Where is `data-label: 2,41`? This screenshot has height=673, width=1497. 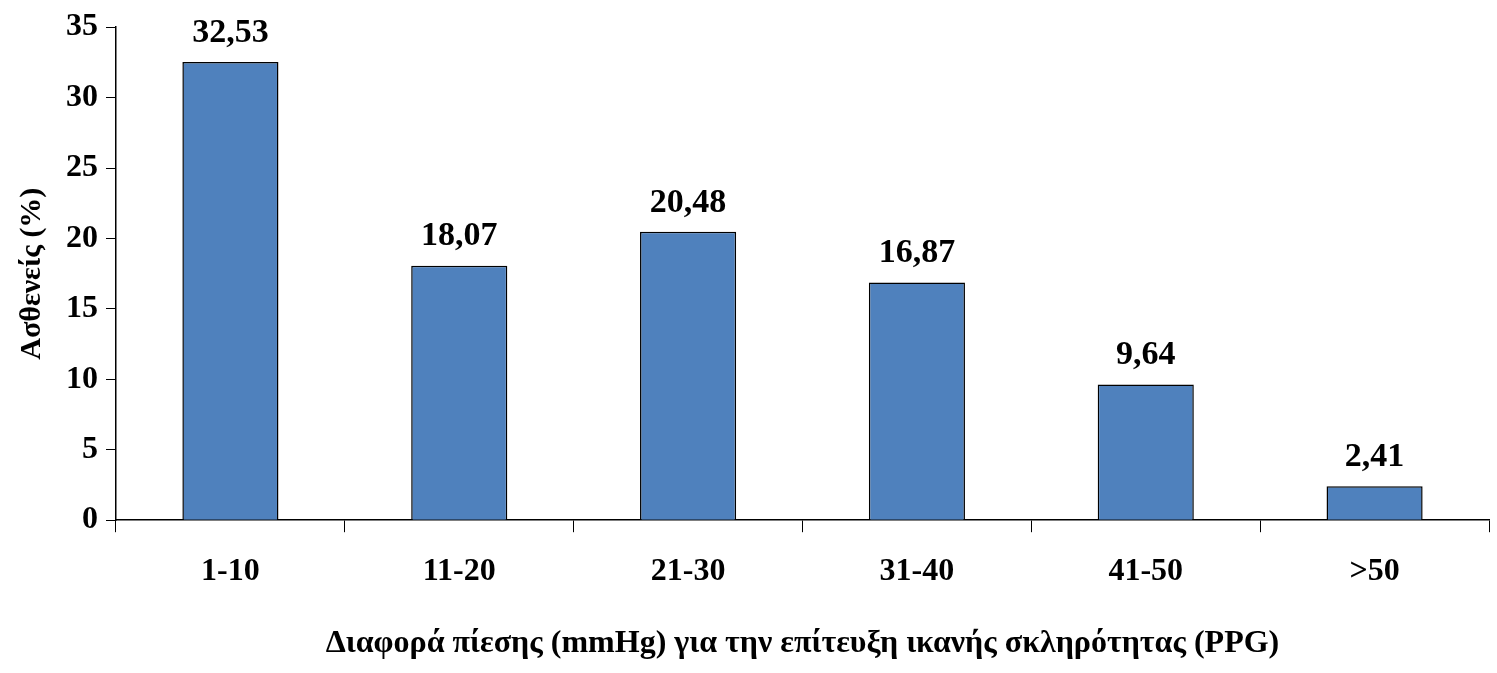
data-label: 2,41 is located at coordinates (1374, 455).